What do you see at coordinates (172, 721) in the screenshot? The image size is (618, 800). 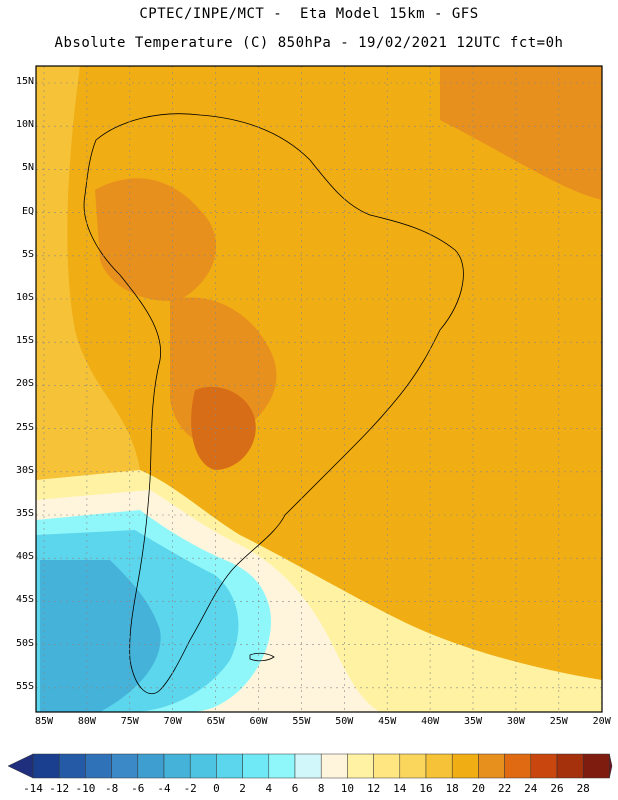 I see `lon-label: 70W` at bounding box center [172, 721].